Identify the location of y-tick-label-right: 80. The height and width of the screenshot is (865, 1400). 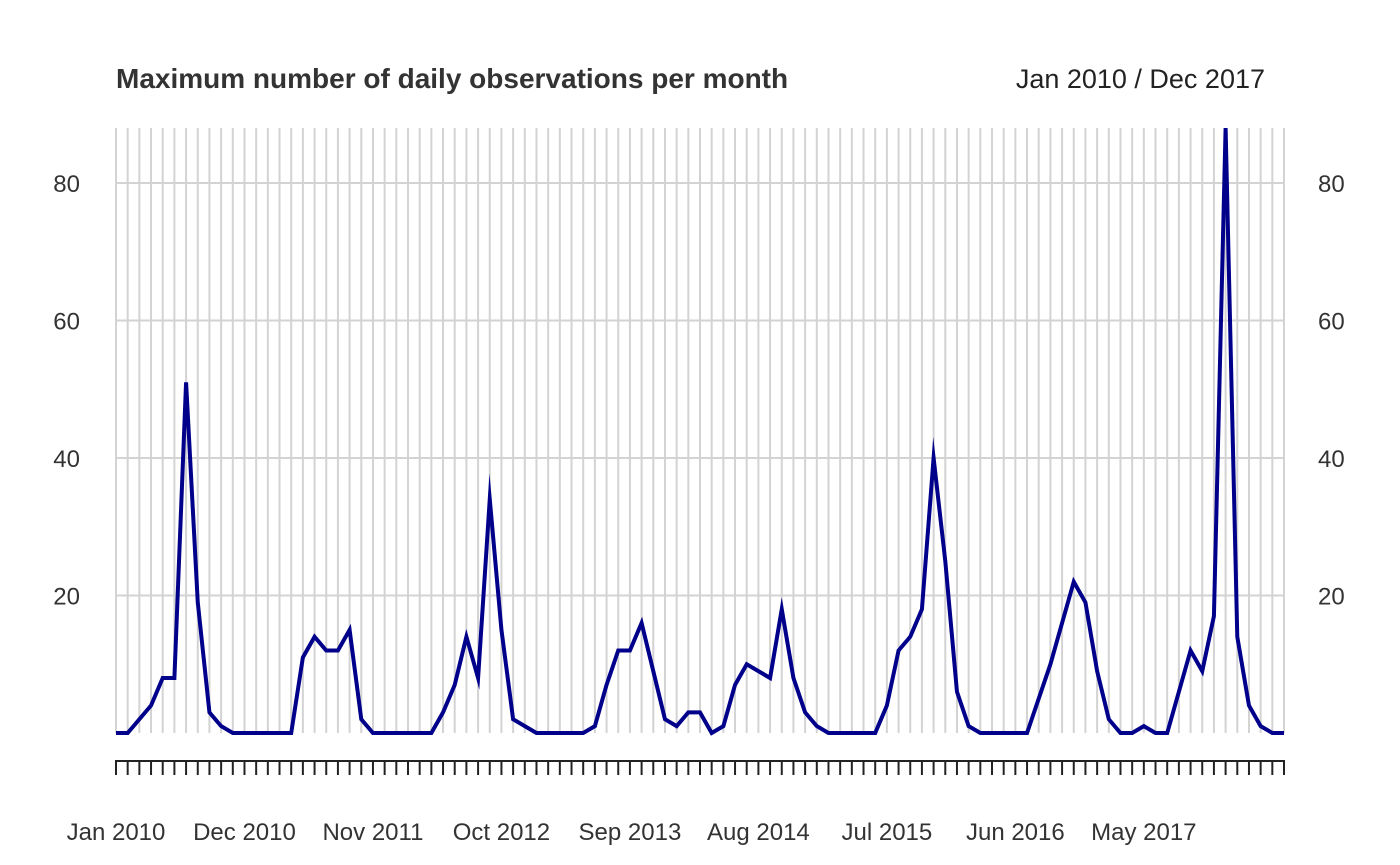
(1331, 184).